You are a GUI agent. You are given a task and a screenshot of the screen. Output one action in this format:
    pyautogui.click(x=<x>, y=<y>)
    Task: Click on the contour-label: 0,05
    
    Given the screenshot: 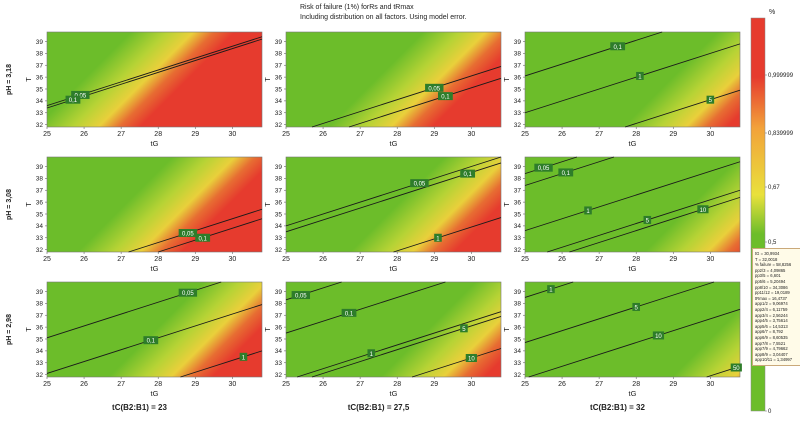 What is the action you would take?
    pyautogui.click(x=420, y=185)
    